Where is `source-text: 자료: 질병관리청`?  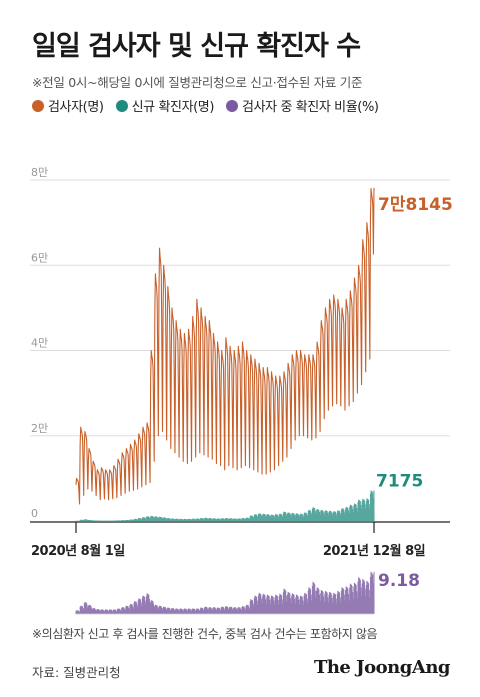 source-text: 자료: 질병관리청 is located at coordinates (76, 672).